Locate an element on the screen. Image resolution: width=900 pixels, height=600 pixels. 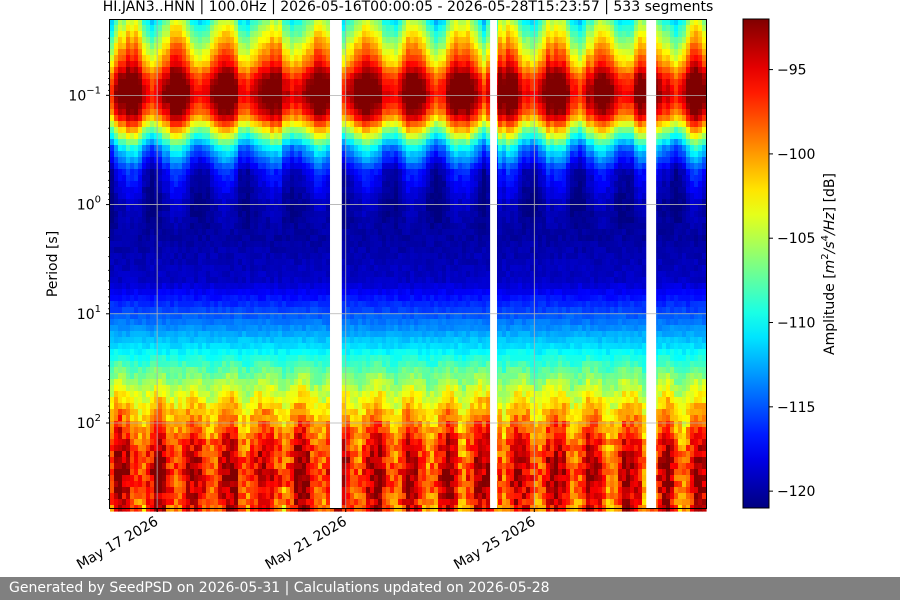
colorbar-tick-label: −110 is located at coordinates (796, 324).